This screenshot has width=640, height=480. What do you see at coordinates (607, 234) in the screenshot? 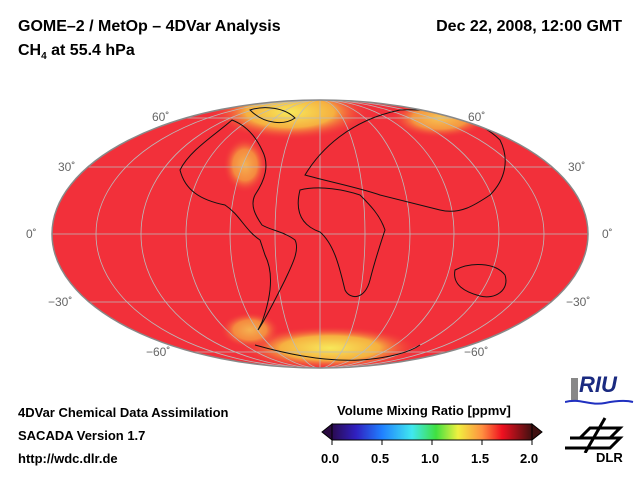
I see `lat-label-right-0: 0˚` at bounding box center [607, 234].